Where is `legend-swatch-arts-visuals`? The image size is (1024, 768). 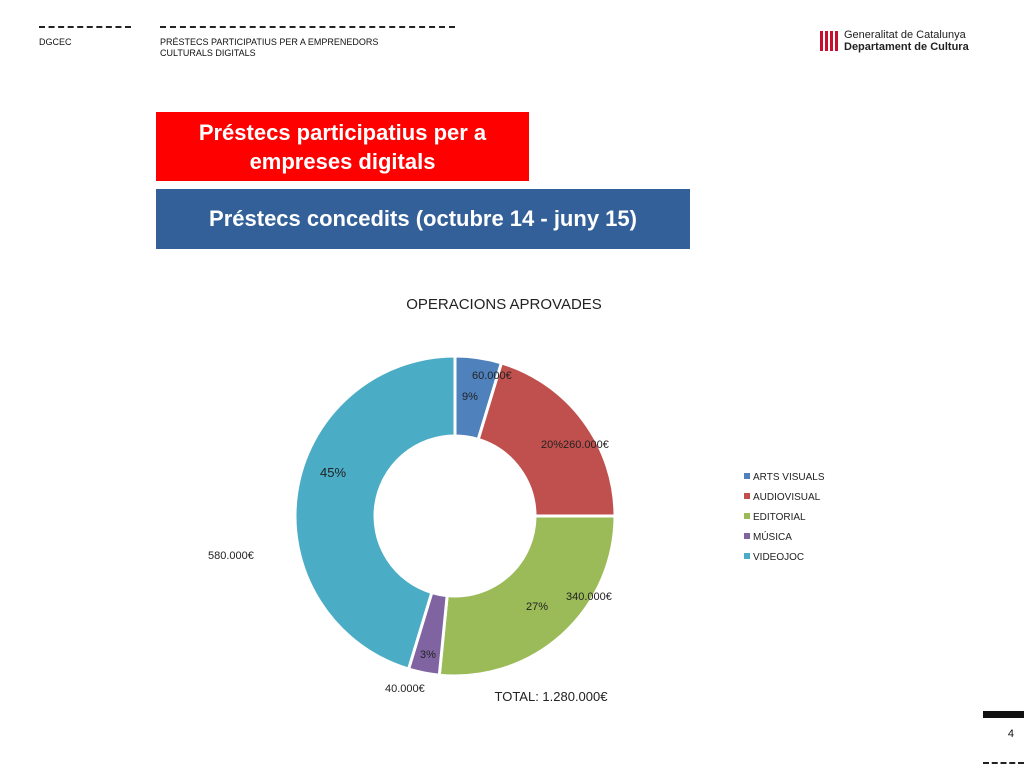
legend-swatch-arts-visuals is located at coordinates (747, 476).